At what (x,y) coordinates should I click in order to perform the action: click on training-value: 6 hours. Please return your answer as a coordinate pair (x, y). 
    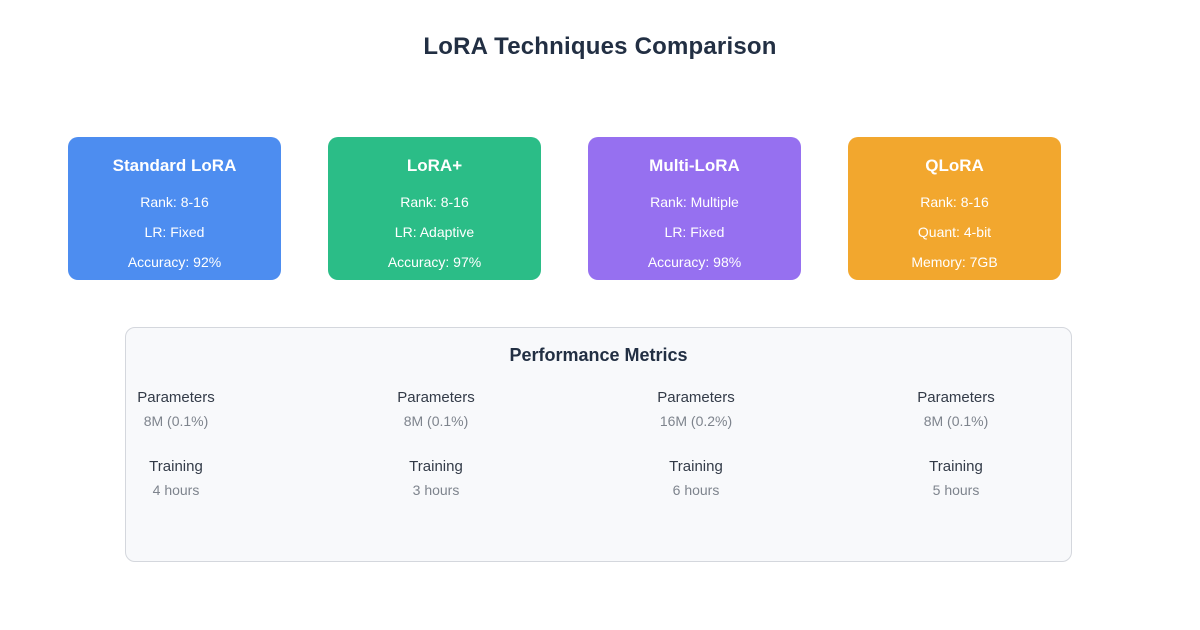
    Looking at the image, I should click on (696, 490).